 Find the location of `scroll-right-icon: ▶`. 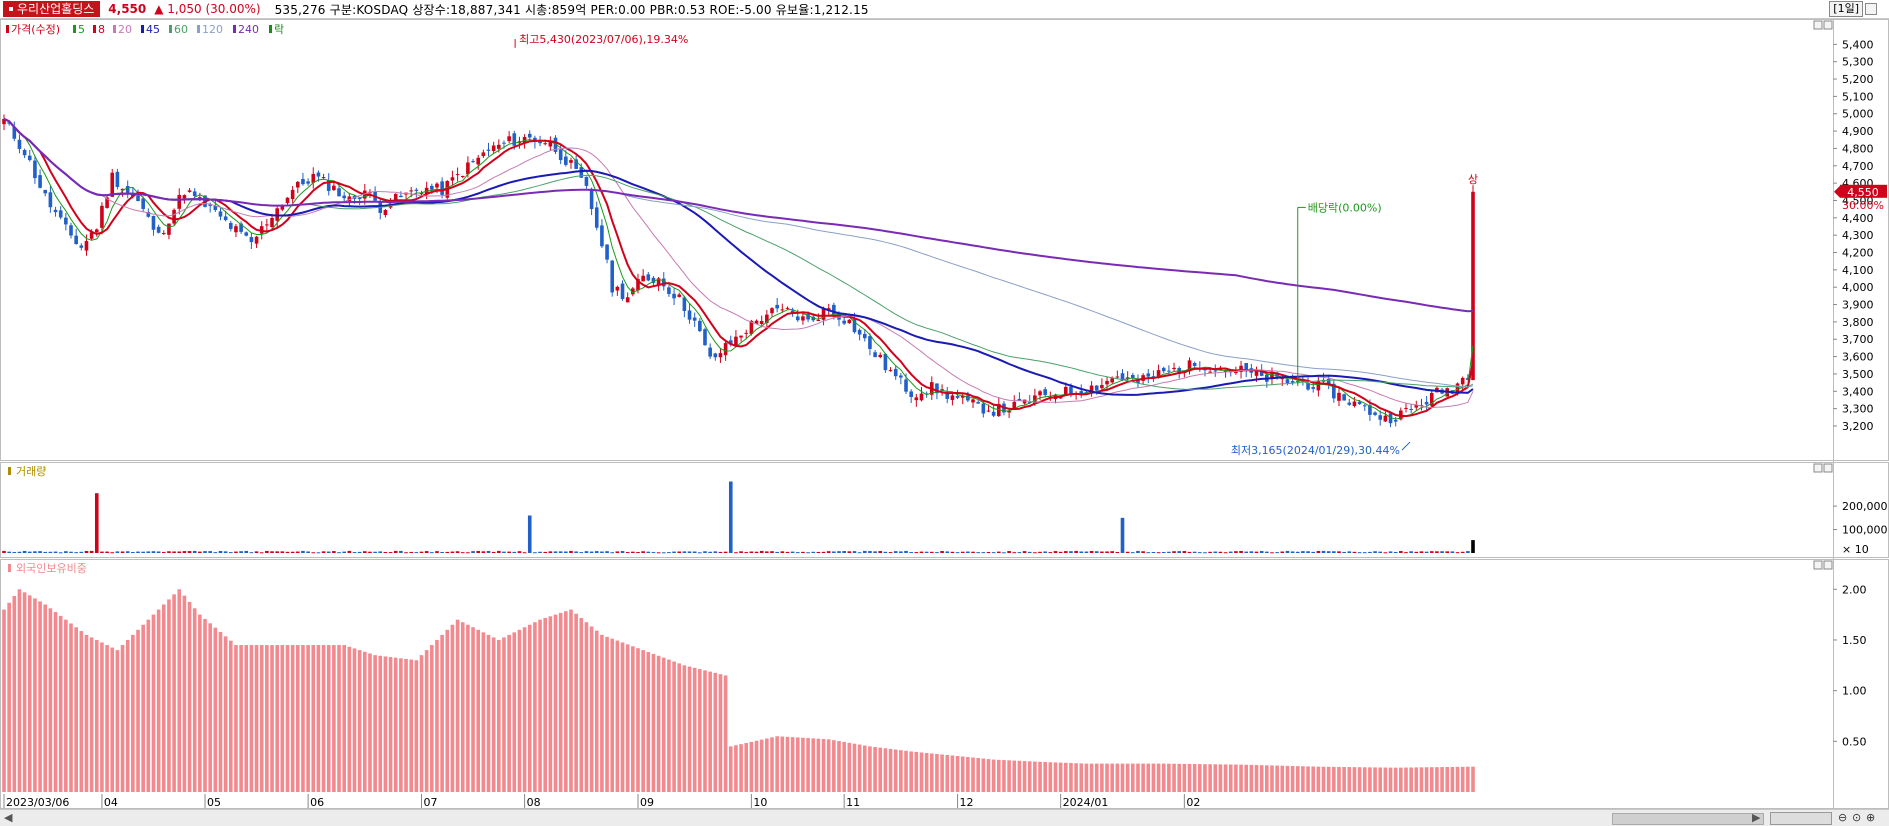

scroll-right-icon: ▶ is located at coordinates (1756, 817).